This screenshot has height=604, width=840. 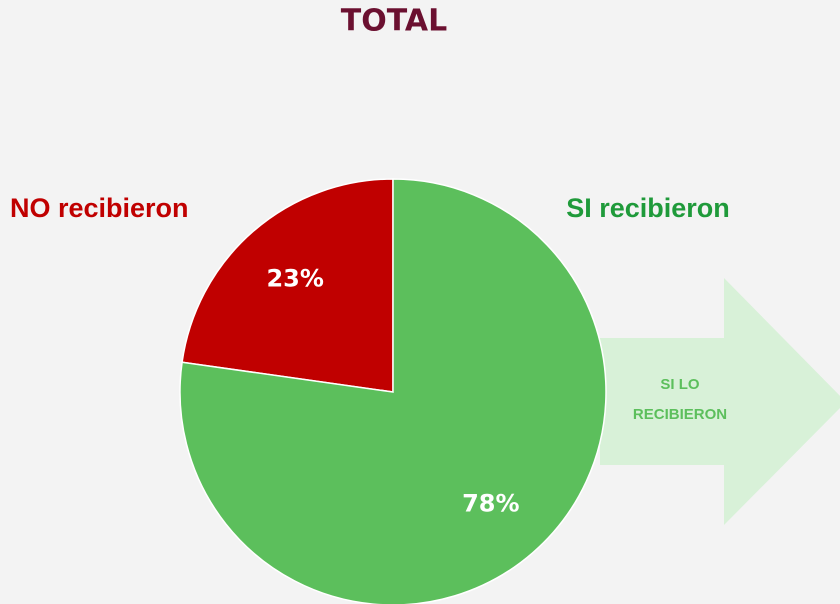 What do you see at coordinates (680, 414) in the screenshot?
I see `annotation: RECIBIERON` at bounding box center [680, 414].